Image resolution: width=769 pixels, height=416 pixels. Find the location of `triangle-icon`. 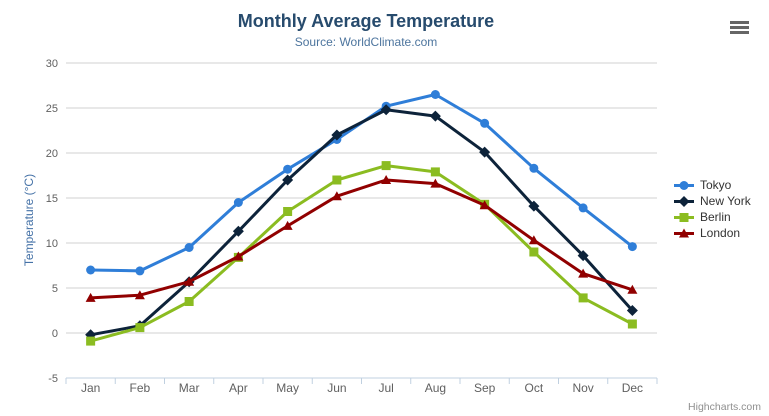

triangle-icon is located at coordinates (684, 232).